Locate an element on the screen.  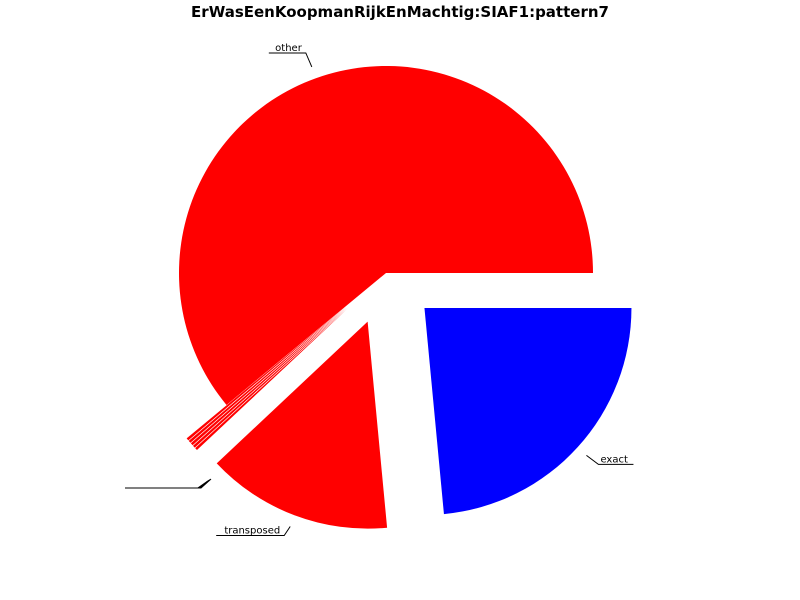
pie-slice-exact is located at coordinates (528, 411).